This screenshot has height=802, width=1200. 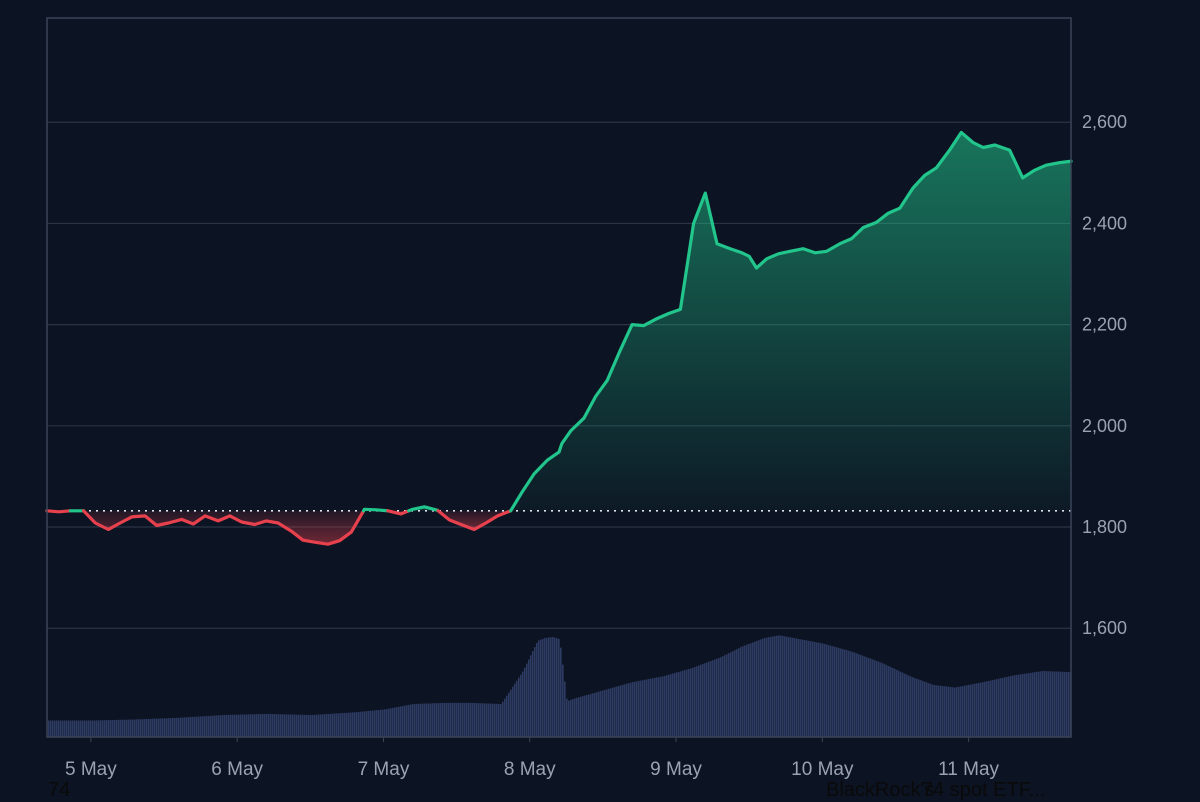 I want to click on x-tick-label: 5 May, so click(x=91, y=769).